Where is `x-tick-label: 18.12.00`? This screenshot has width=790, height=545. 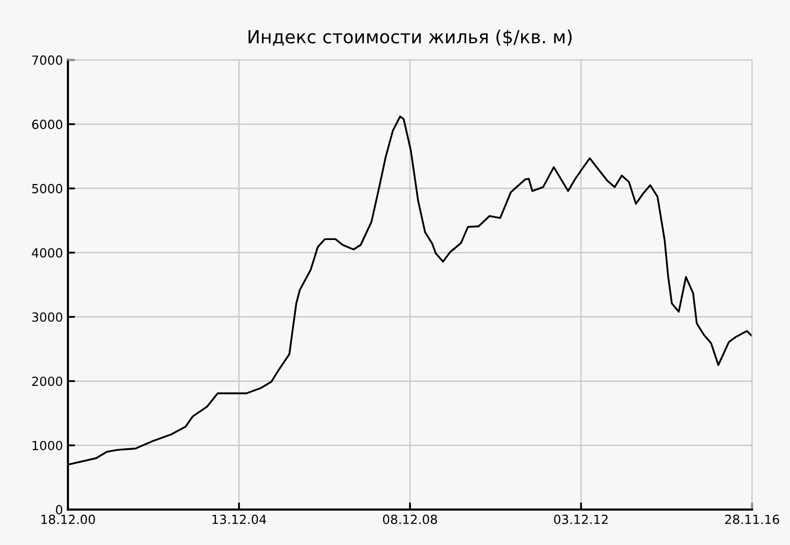
x-tick-label: 18.12.00 is located at coordinates (68, 519).